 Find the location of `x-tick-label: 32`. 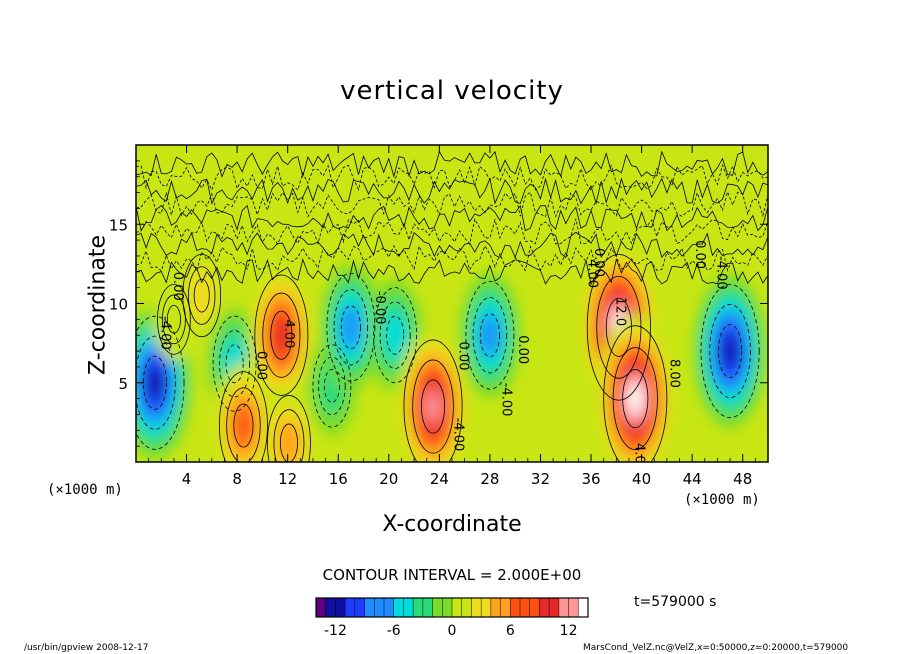

x-tick-label: 32 is located at coordinates (540, 479).